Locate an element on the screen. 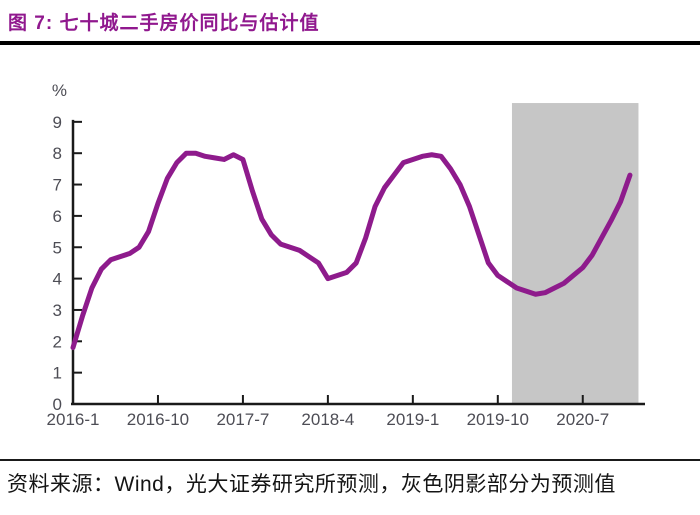 This screenshot has height=515, width=700. x-tick-label: 2019-10 is located at coordinates (498, 419).